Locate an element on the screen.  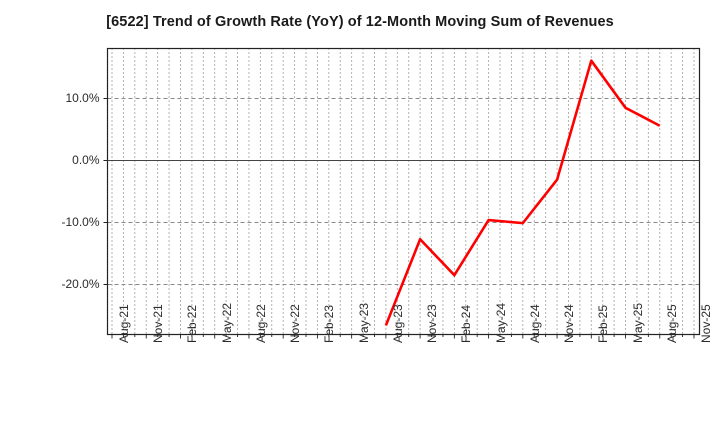
x-axis-tick-label: Aug-25 is located at coordinates (671, 323).